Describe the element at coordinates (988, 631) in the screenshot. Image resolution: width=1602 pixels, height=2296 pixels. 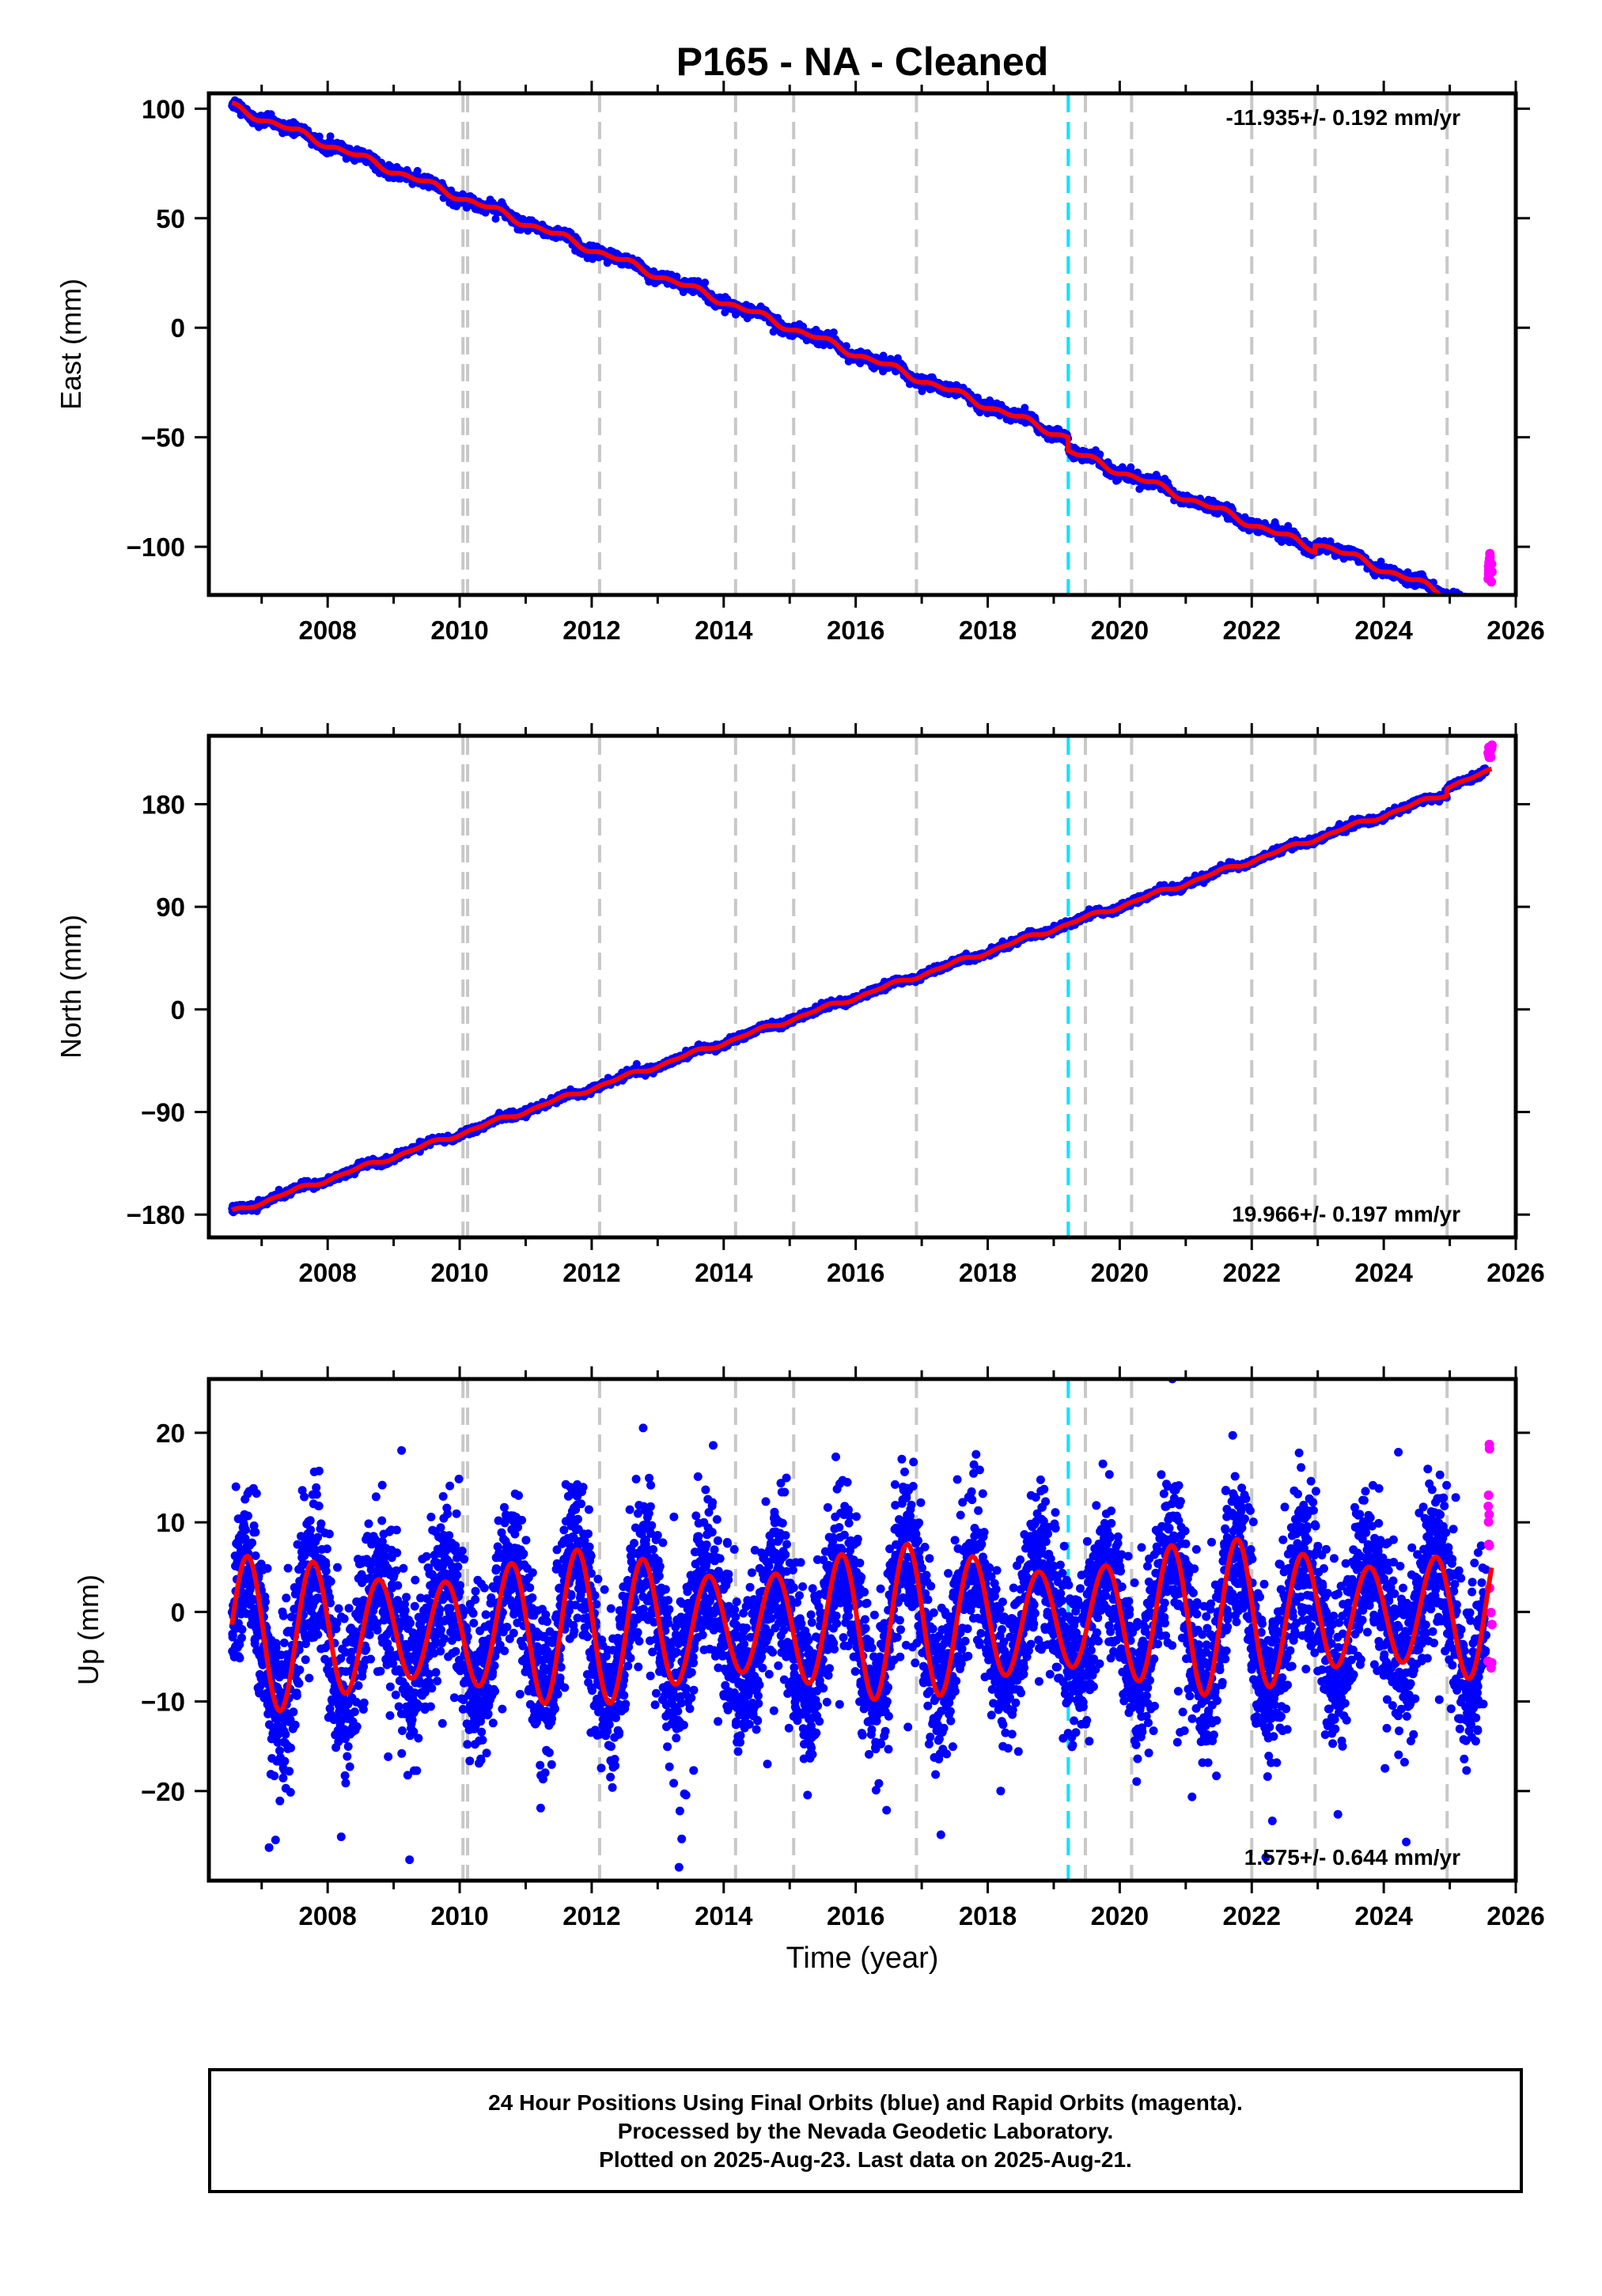
I see `x-tick-label: 2018` at that location.